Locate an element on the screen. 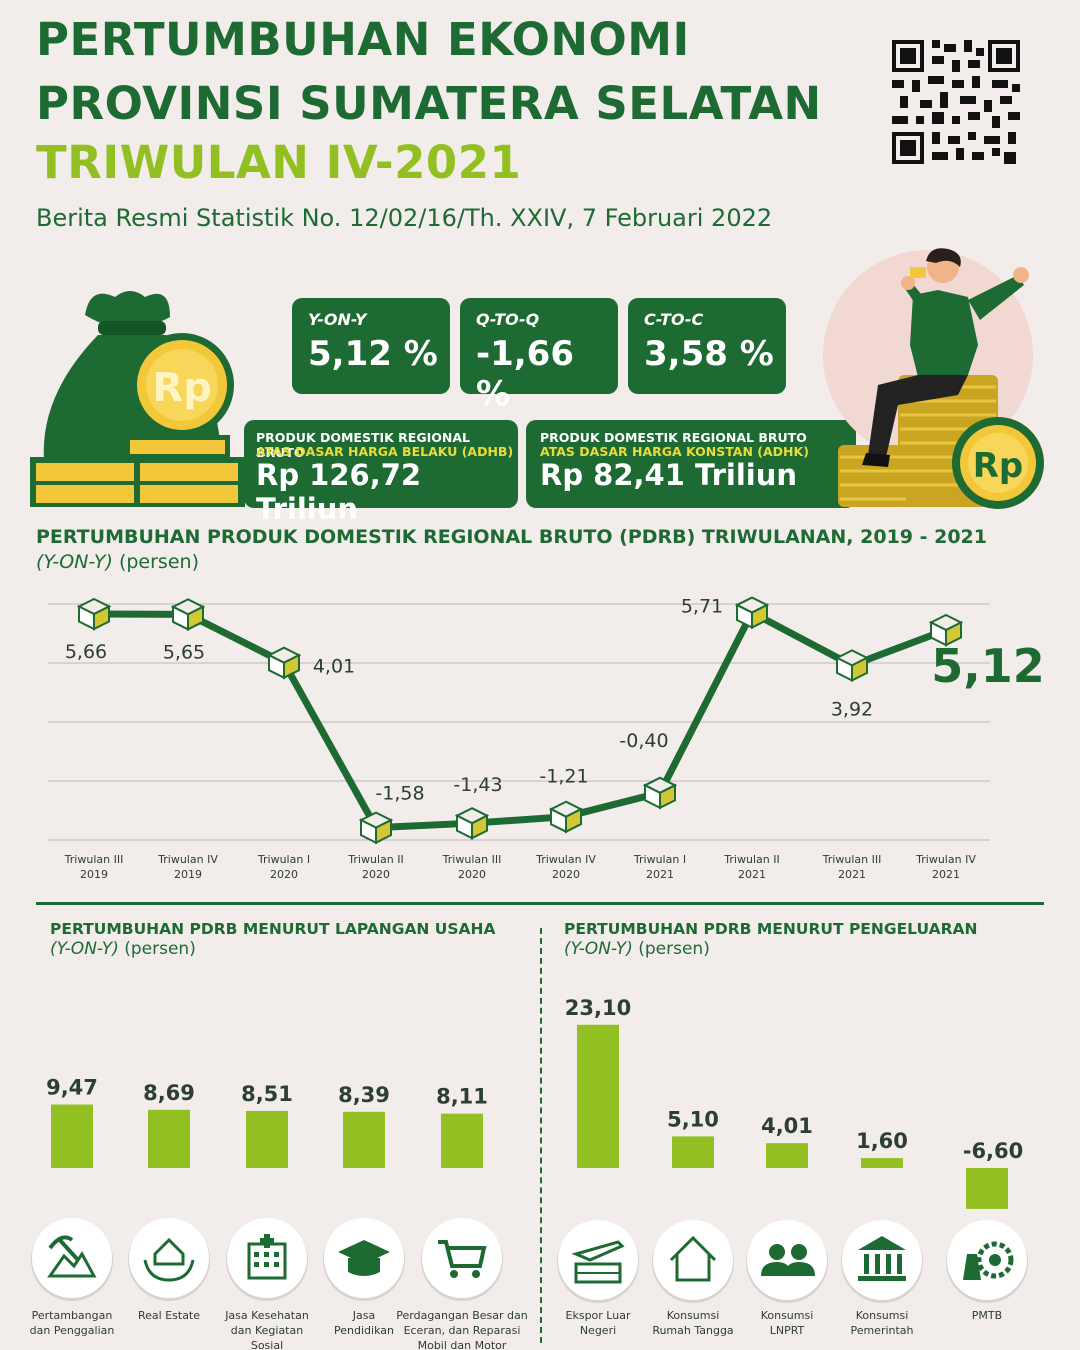 Image resolution: width=1080 pixels, height=1350 pixels. category-label: Real Estate is located at coordinates (169, 1315).